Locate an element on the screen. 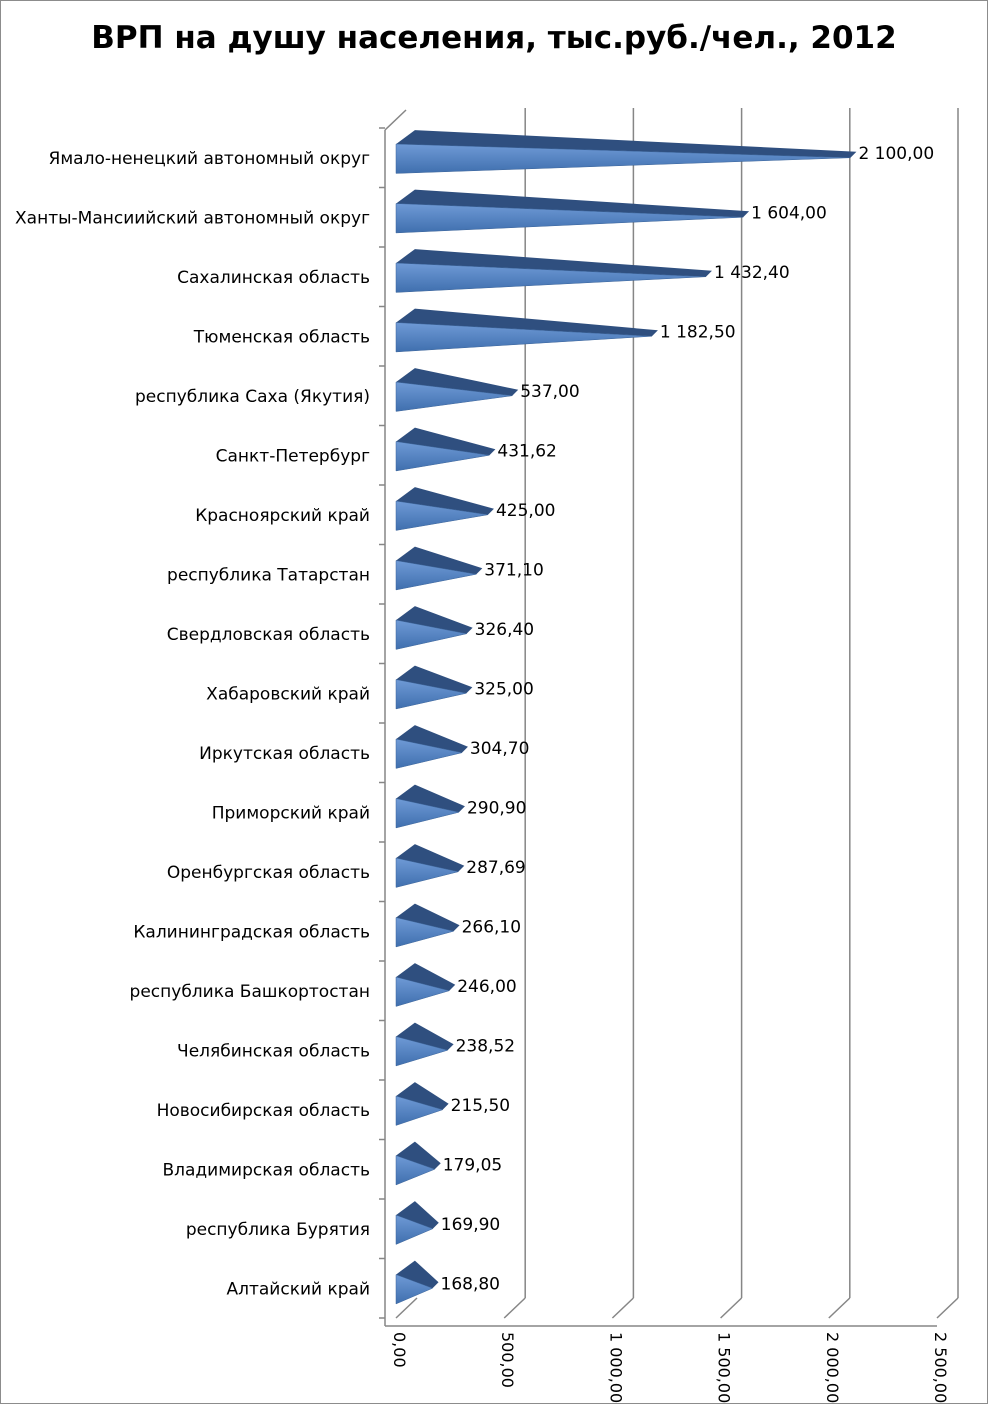  value-label-8: 371,10 is located at coordinates (513, 570).